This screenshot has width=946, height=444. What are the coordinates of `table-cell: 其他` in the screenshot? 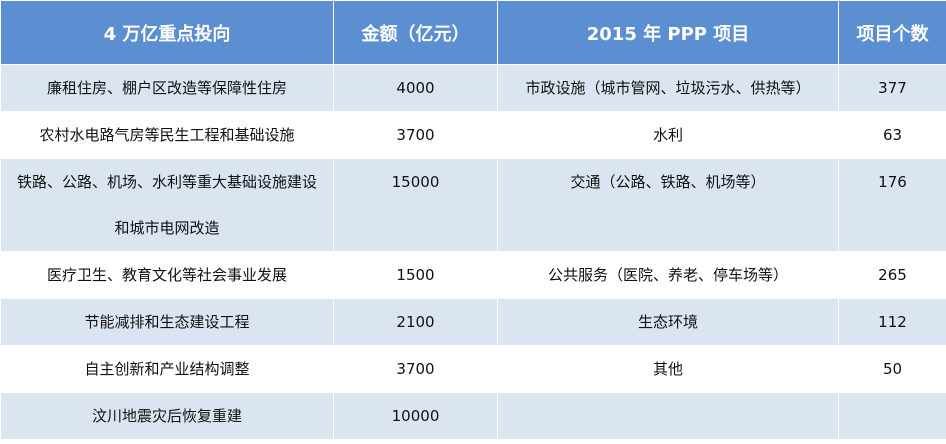 It's located at (668, 369).